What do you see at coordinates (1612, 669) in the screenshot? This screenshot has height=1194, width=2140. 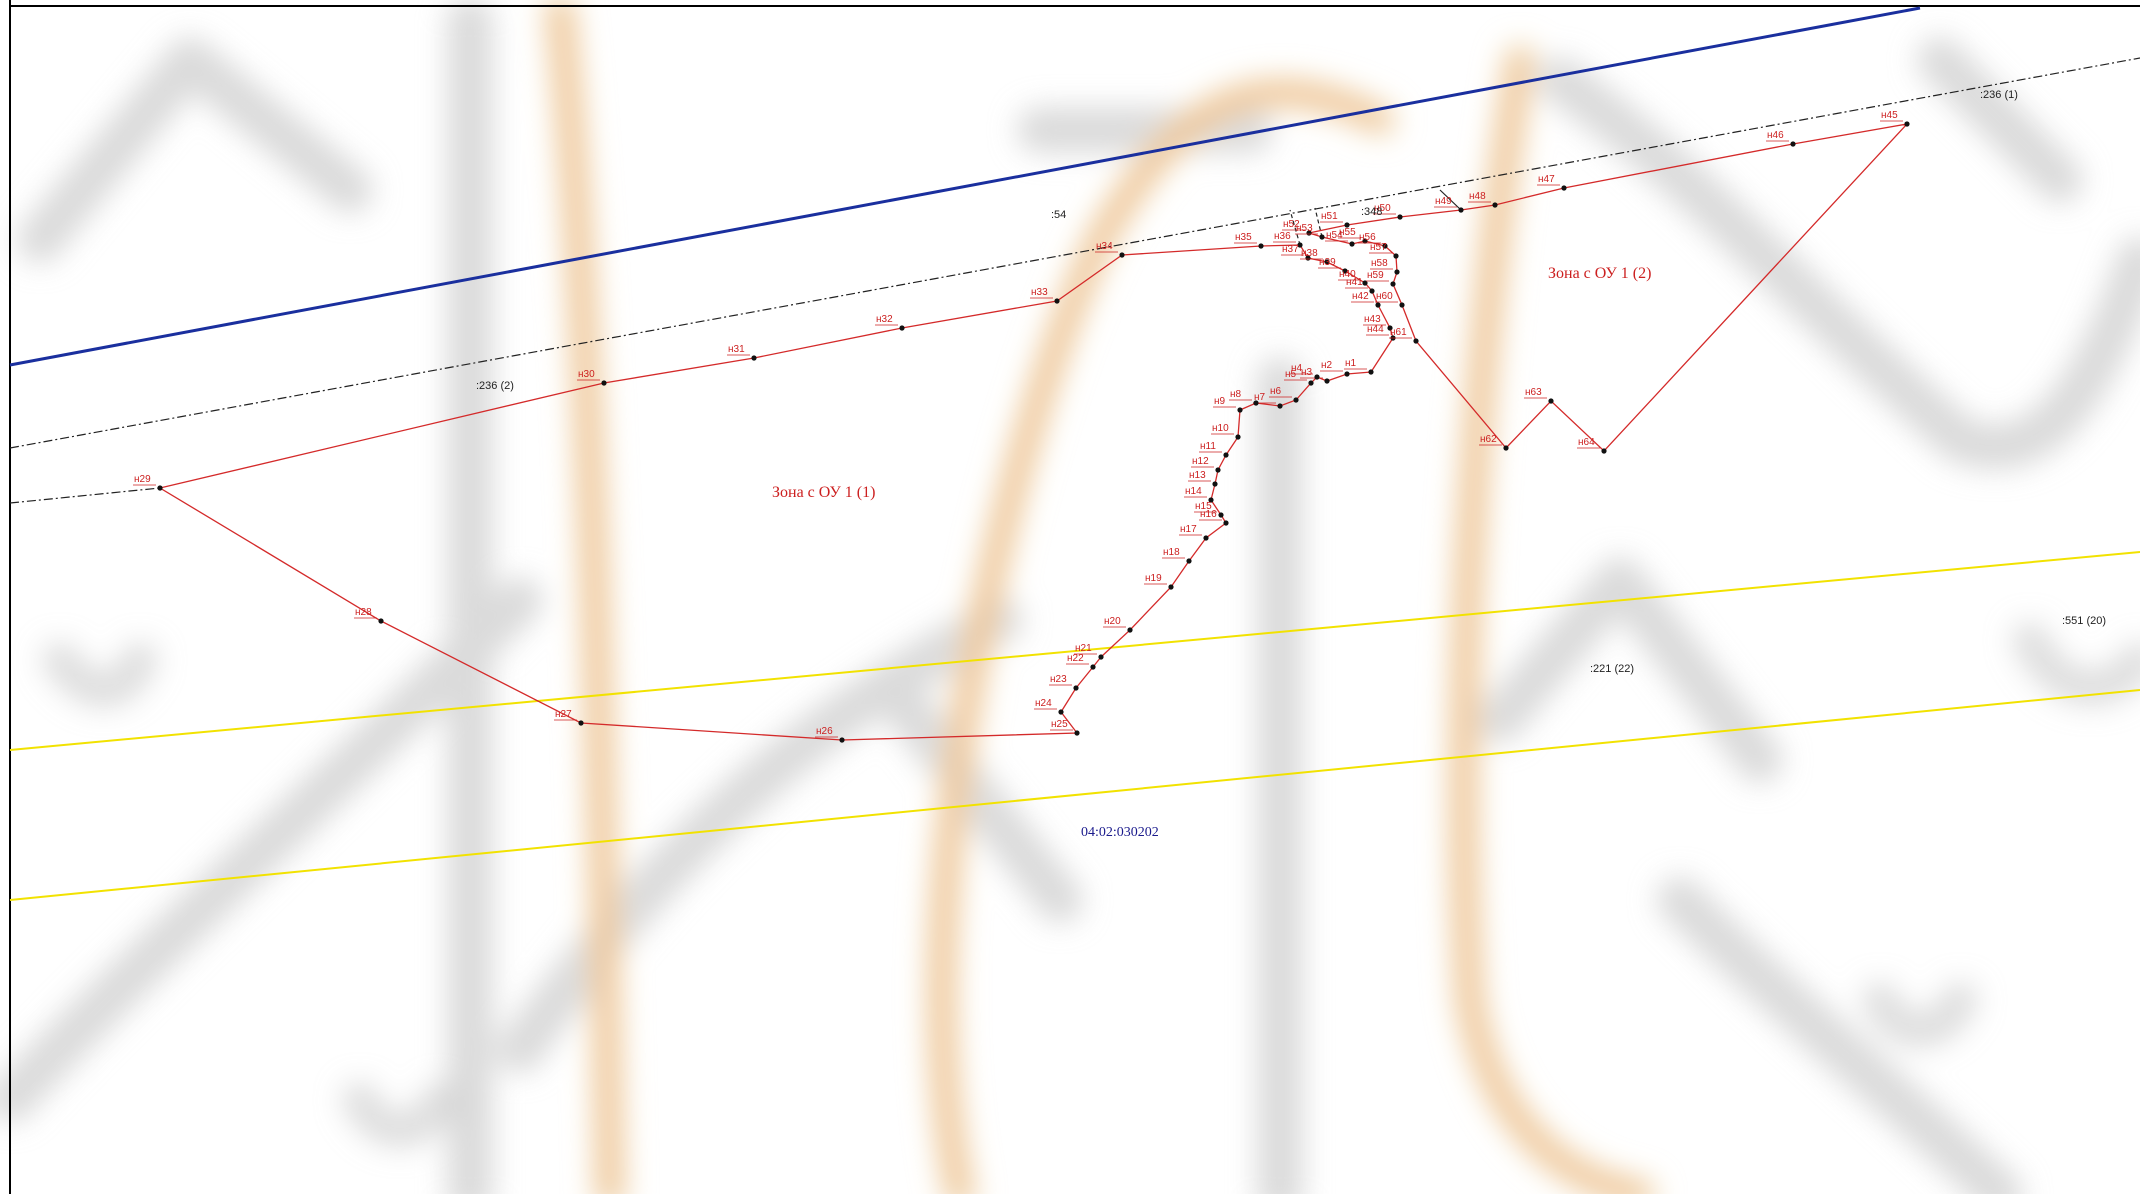 I see `parcel-ref-221: :221 (22)` at bounding box center [1612, 669].